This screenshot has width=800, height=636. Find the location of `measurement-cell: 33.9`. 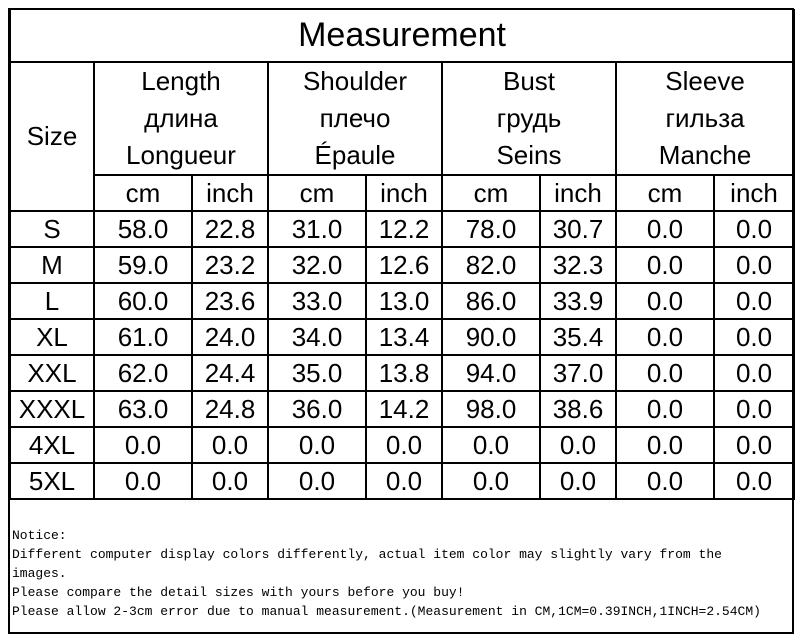

measurement-cell: 33.9 is located at coordinates (578, 301).